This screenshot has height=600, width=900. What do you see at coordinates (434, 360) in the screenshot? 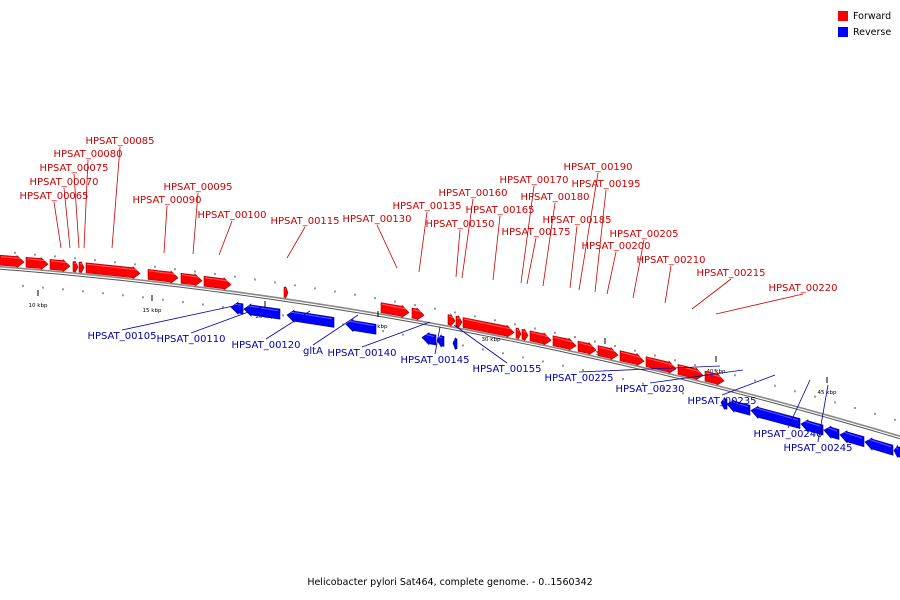
I see `reverse-gene-label: HPSAT_00145` at bounding box center [434, 360].